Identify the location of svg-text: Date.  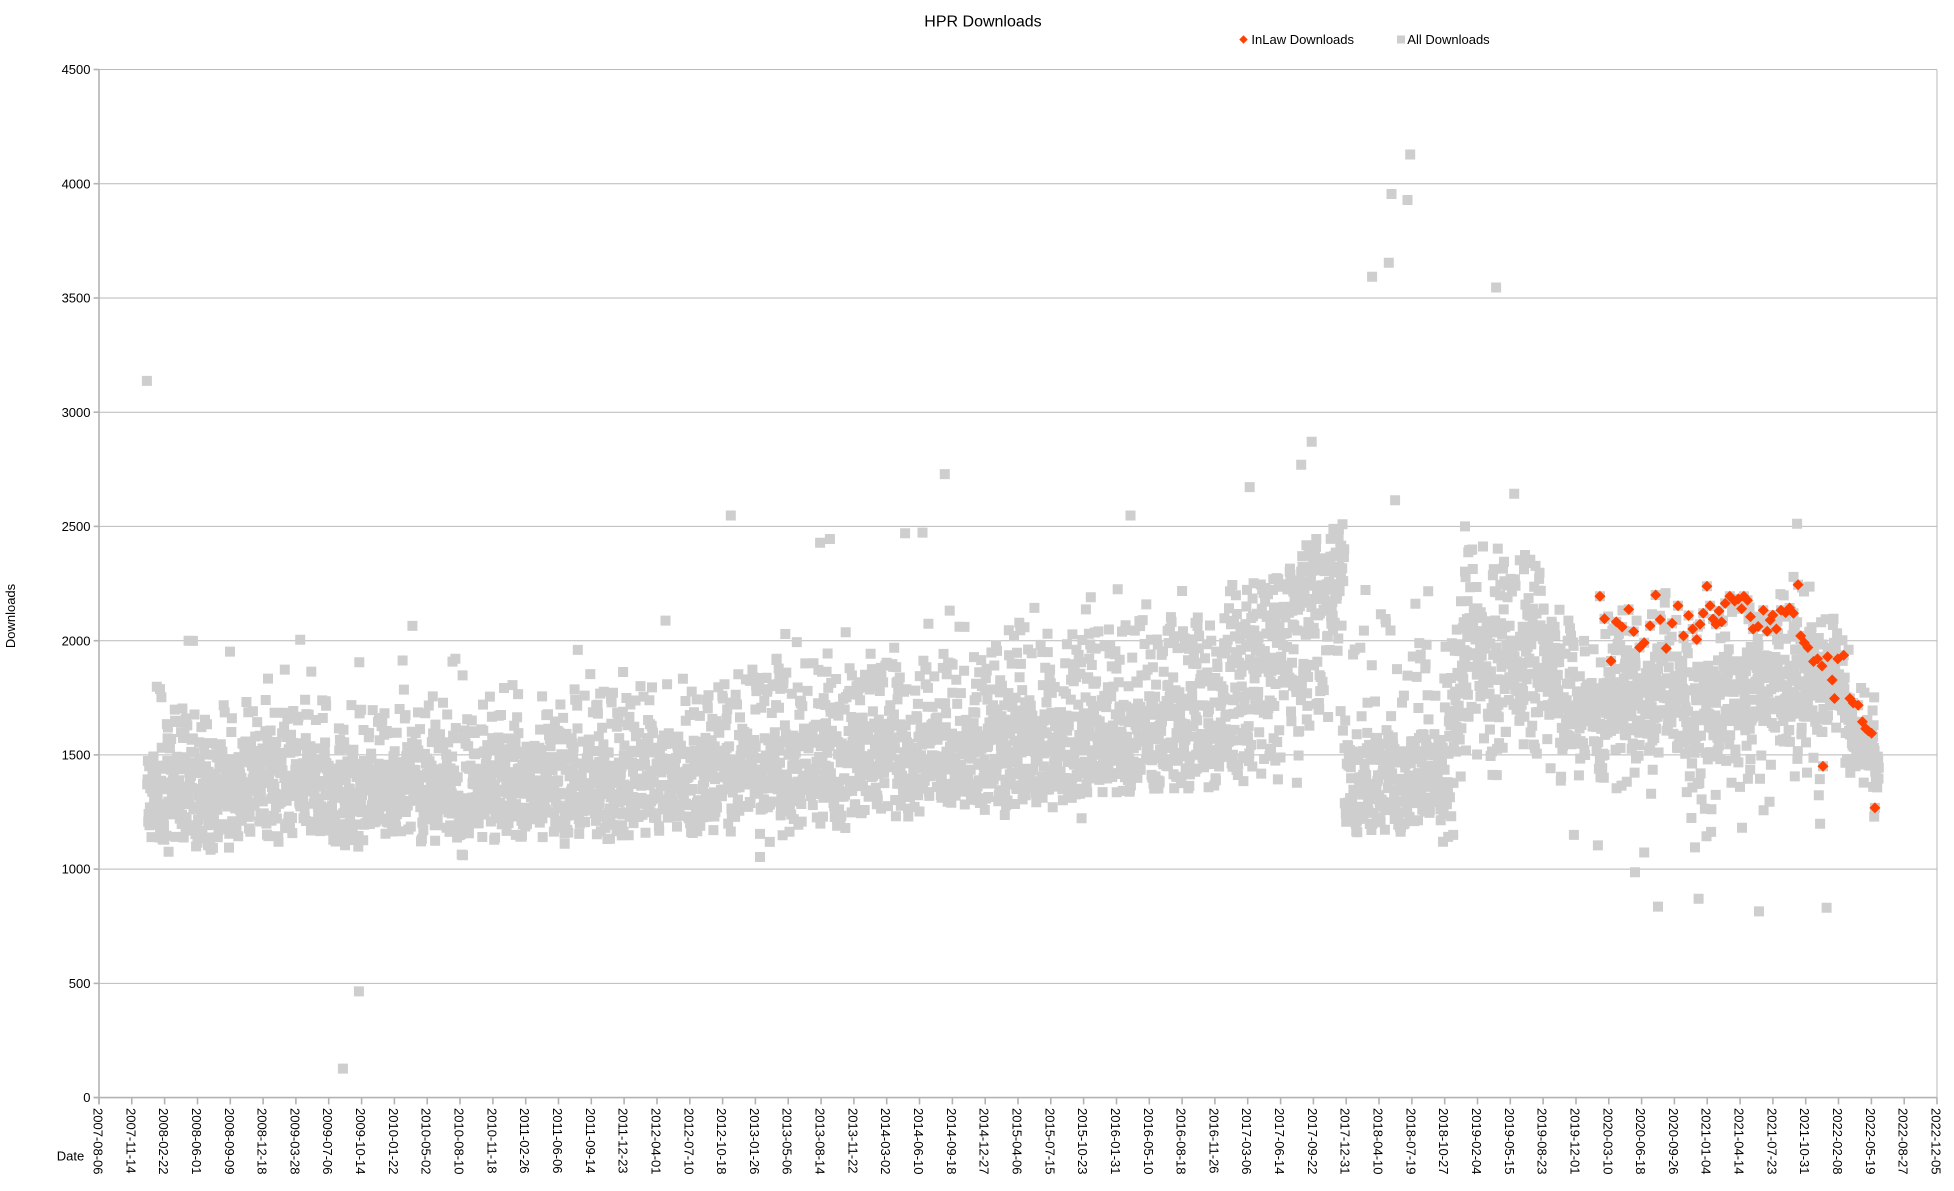
(70, 1156).